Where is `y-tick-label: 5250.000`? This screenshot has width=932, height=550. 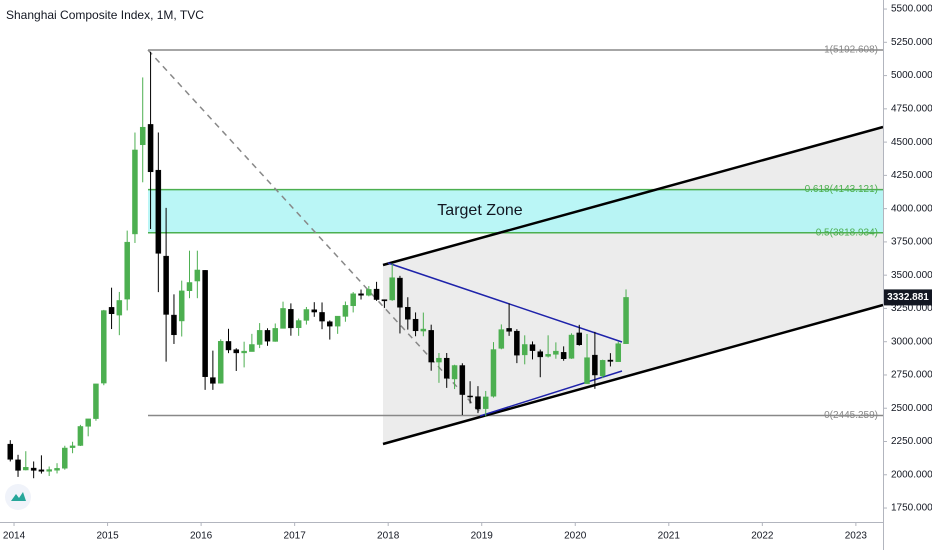
y-tick-label: 5250.000 is located at coordinates (911, 42).